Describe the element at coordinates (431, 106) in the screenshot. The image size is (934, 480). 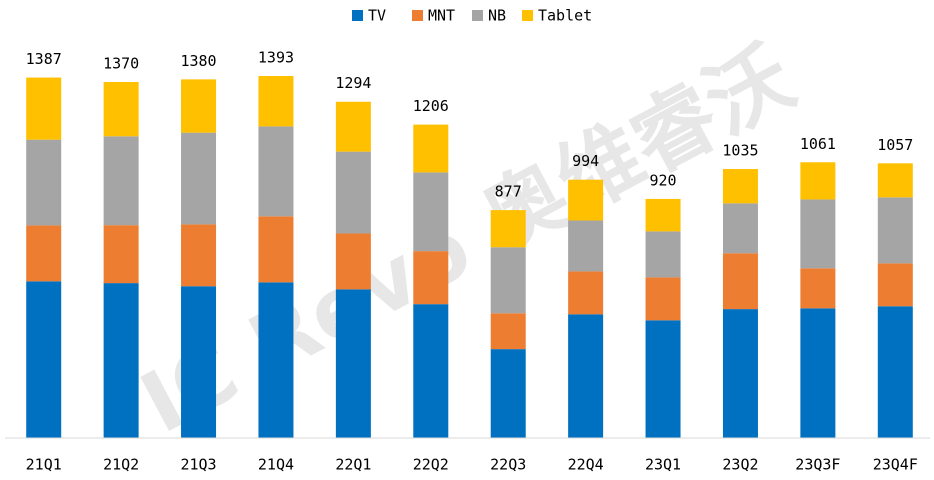
I see `total-label: 1206` at that location.